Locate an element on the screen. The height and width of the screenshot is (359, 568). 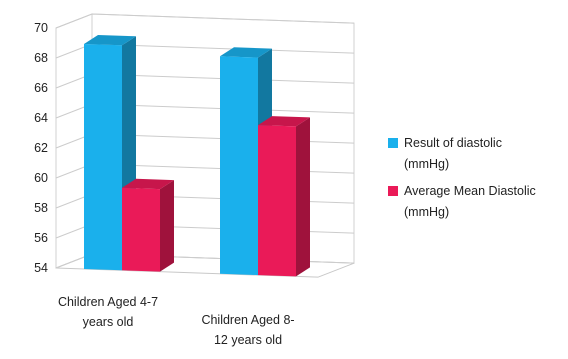
x-tick-label: 12 years old is located at coordinates (248, 340).